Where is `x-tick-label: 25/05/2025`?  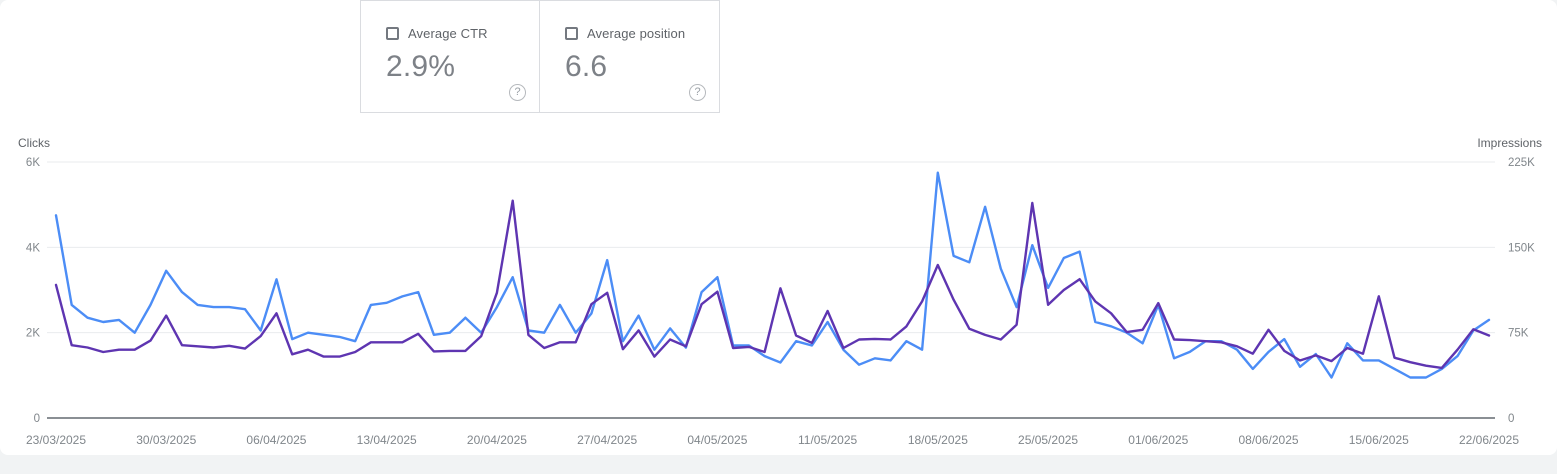
x-tick-label: 25/05/2025 is located at coordinates (1048, 440).